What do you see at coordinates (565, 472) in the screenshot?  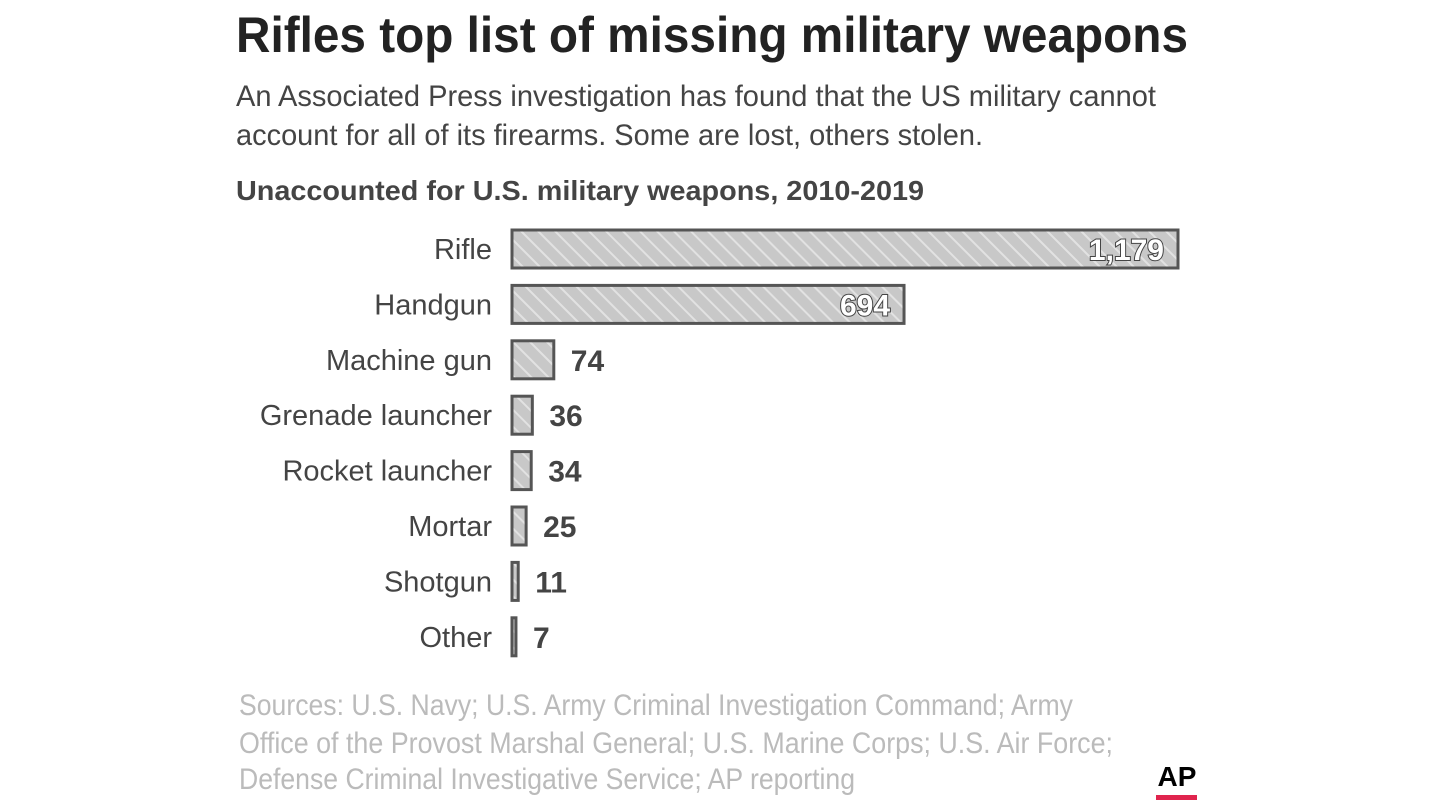 I see `value-label: 34` at bounding box center [565, 472].